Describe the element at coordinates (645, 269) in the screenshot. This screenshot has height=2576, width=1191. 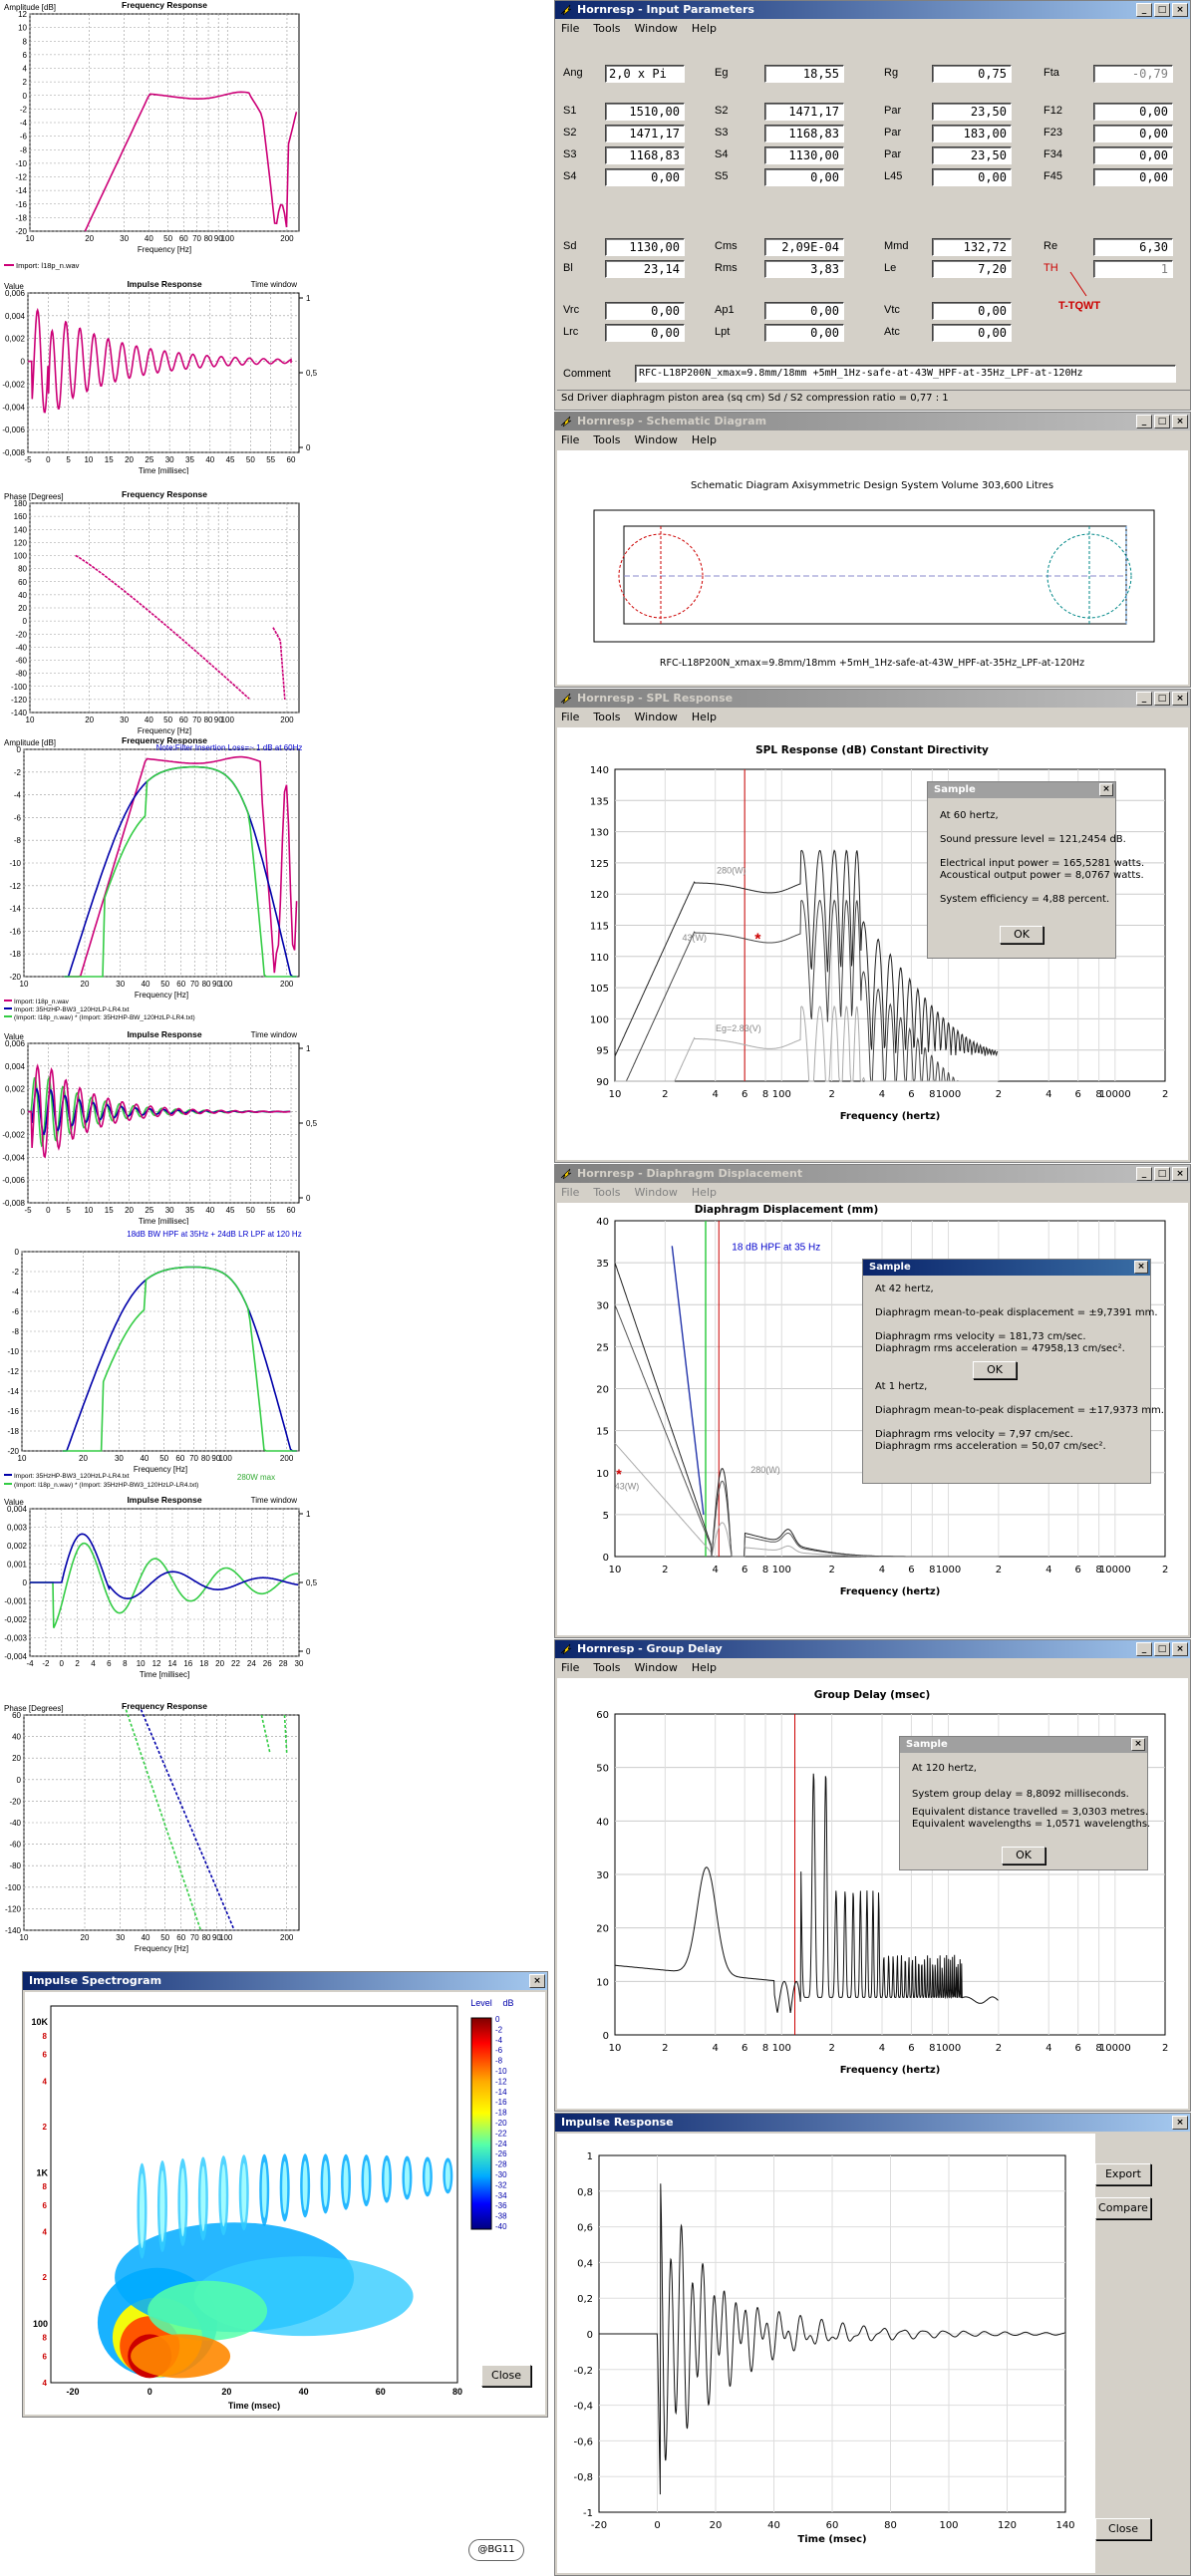
I see `param-field-bl: 23,14` at that location.